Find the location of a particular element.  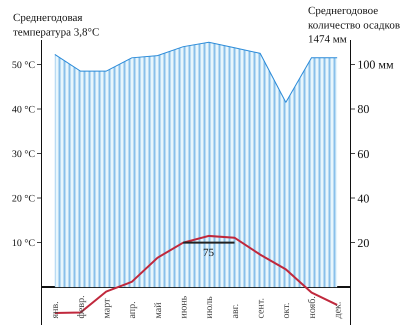

y2-tick-label: 60 is located at coordinates (363, 153).